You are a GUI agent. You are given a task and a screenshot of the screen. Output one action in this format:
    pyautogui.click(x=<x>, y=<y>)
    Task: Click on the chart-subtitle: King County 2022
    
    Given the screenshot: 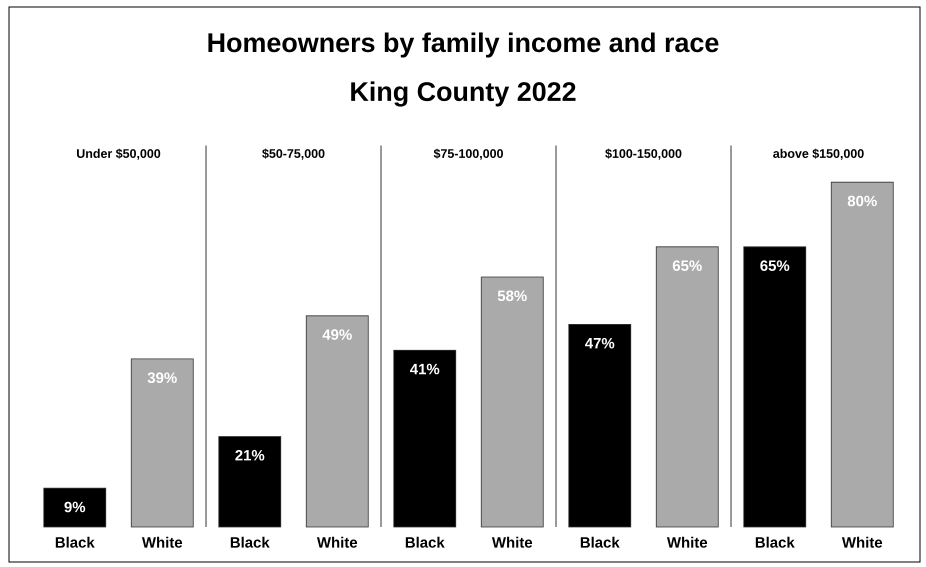 What is the action you would take?
    pyautogui.click(x=463, y=94)
    